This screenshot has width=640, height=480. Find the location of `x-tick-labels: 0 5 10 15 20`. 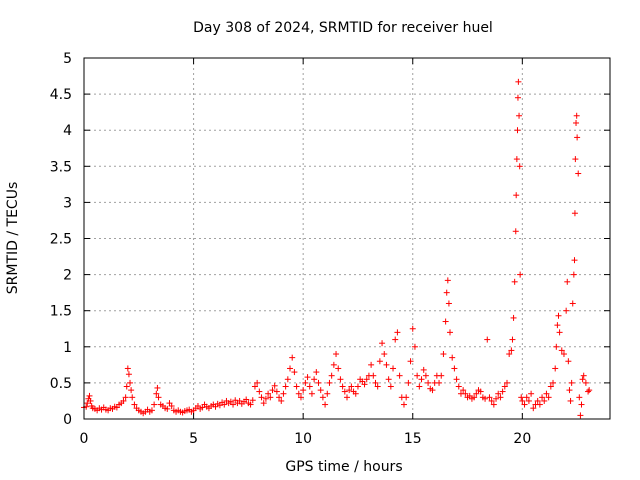

x-tick-labels: 0 5 10 15 20 is located at coordinates (306, 439).